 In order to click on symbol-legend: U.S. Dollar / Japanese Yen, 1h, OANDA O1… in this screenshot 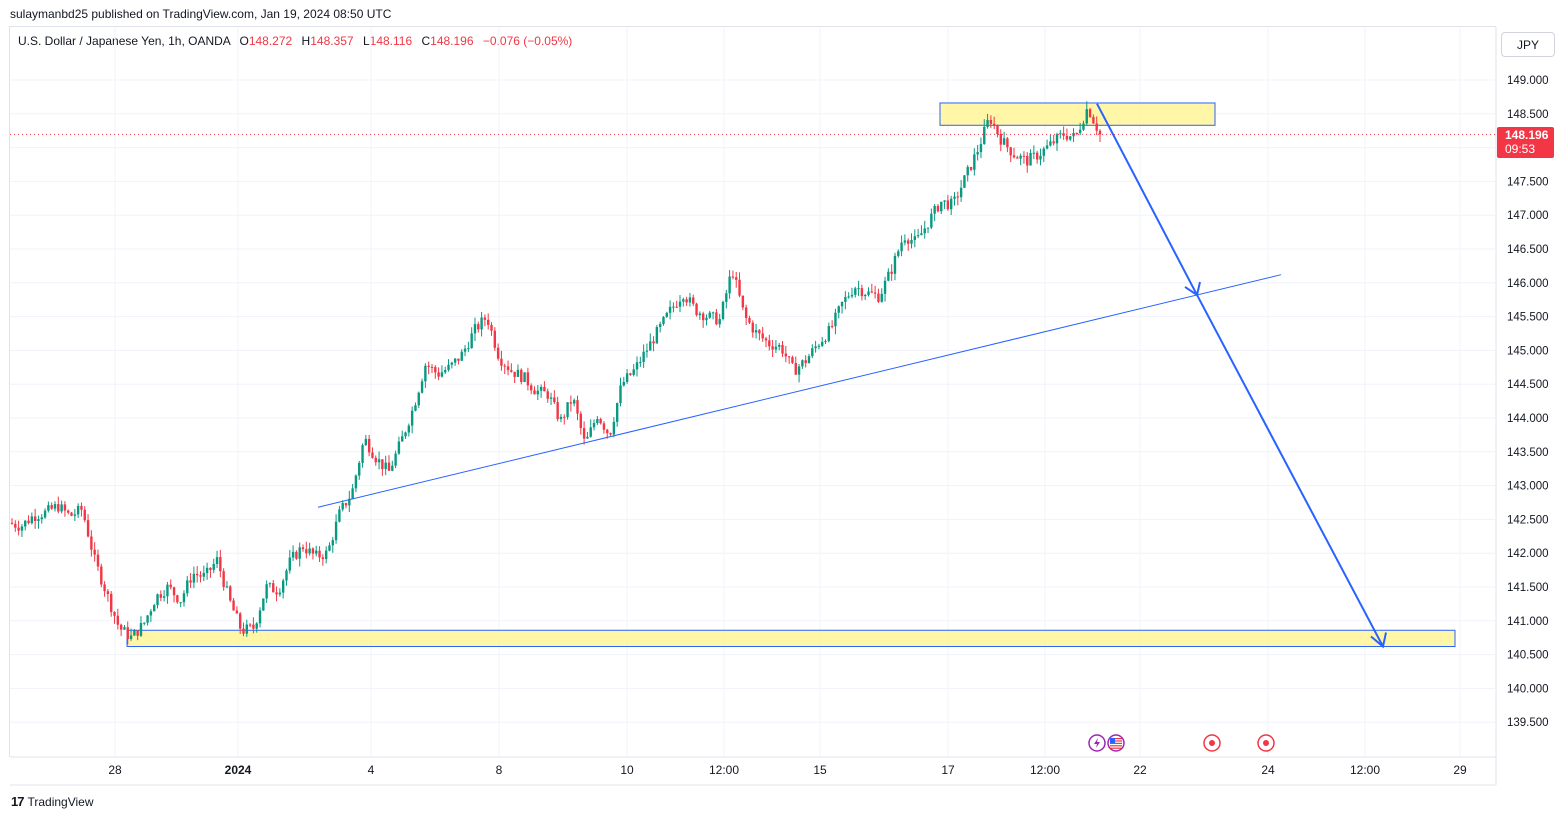, I will do `click(295, 41)`.